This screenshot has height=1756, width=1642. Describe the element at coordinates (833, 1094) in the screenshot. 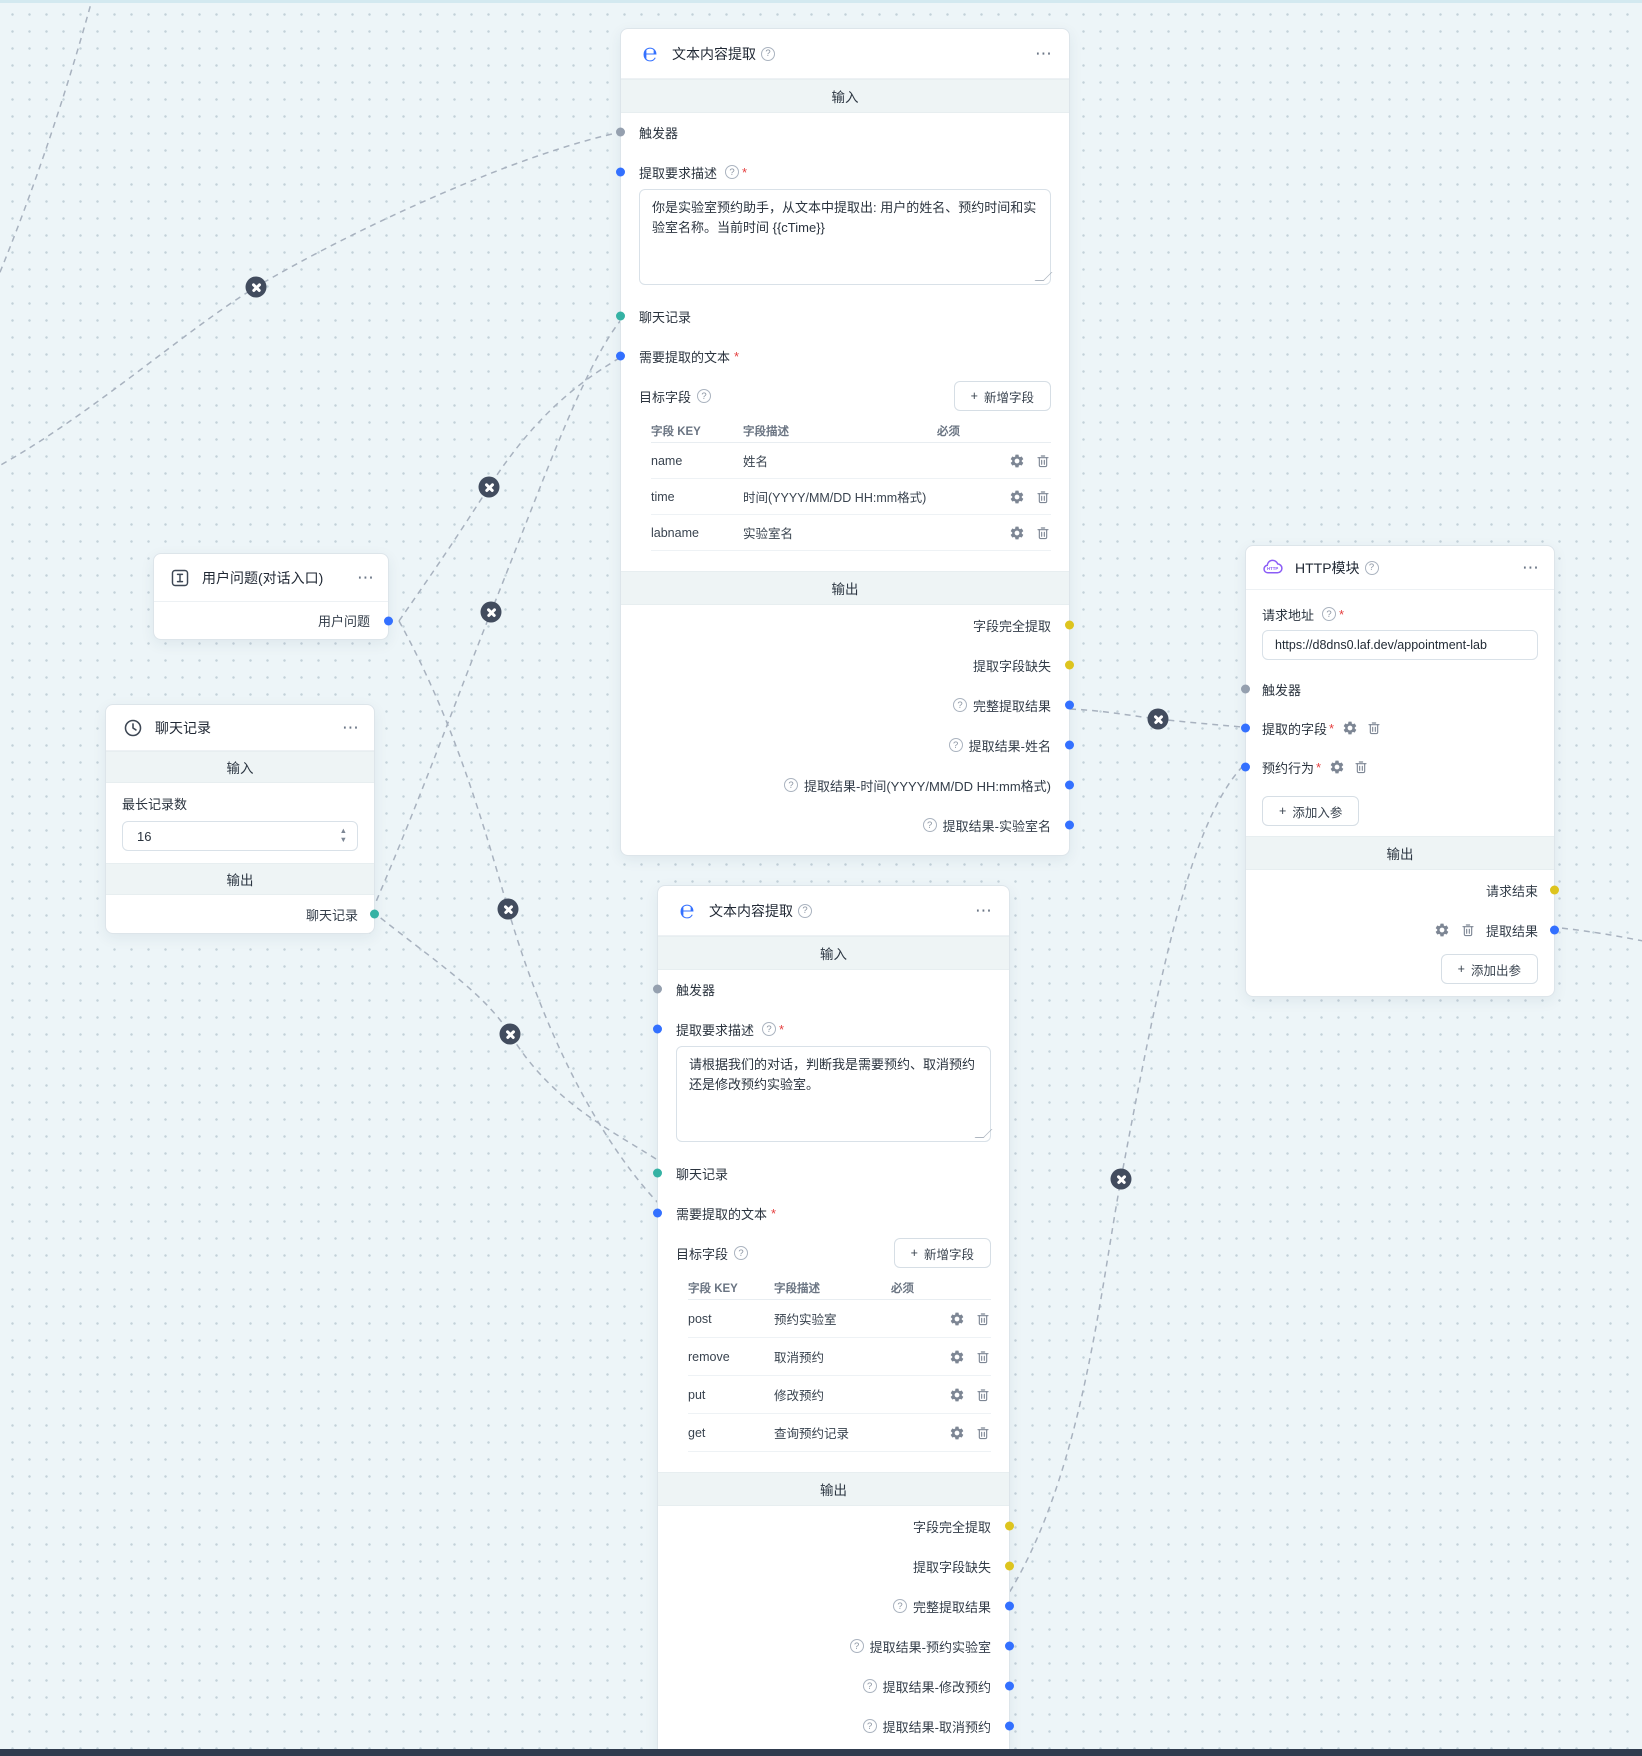

I see `extract-desc-textarea: 请根据我们的对话，判断我是需要预约、取消预约还是修改预约实验室。` at that location.